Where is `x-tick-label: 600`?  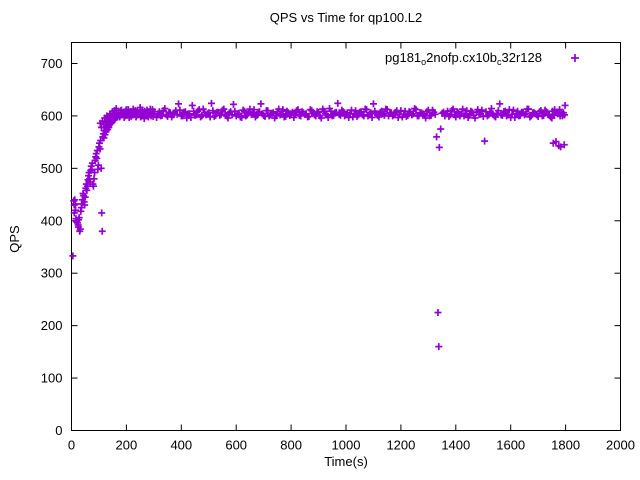 x-tick-label: 600 is located at coordinates (236, 445).